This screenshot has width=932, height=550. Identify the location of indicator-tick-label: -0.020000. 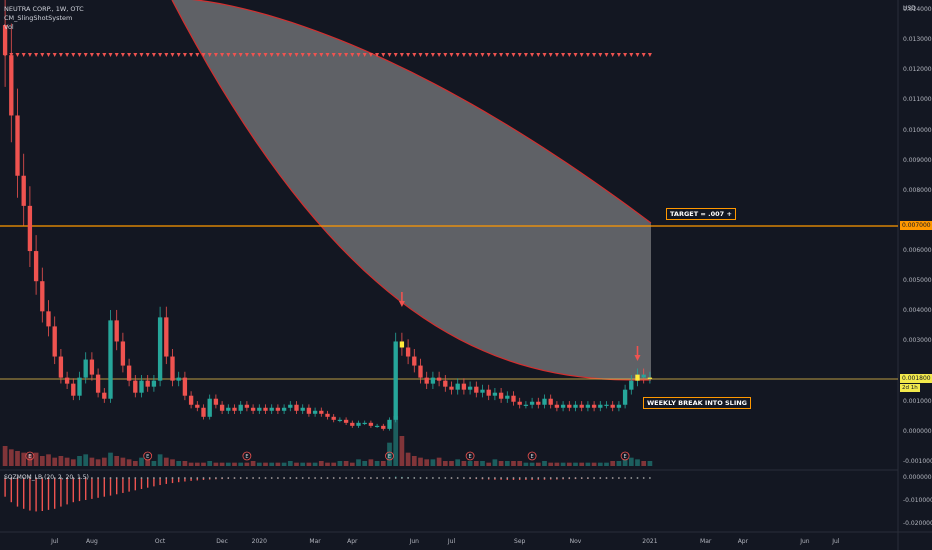
(917, 524).